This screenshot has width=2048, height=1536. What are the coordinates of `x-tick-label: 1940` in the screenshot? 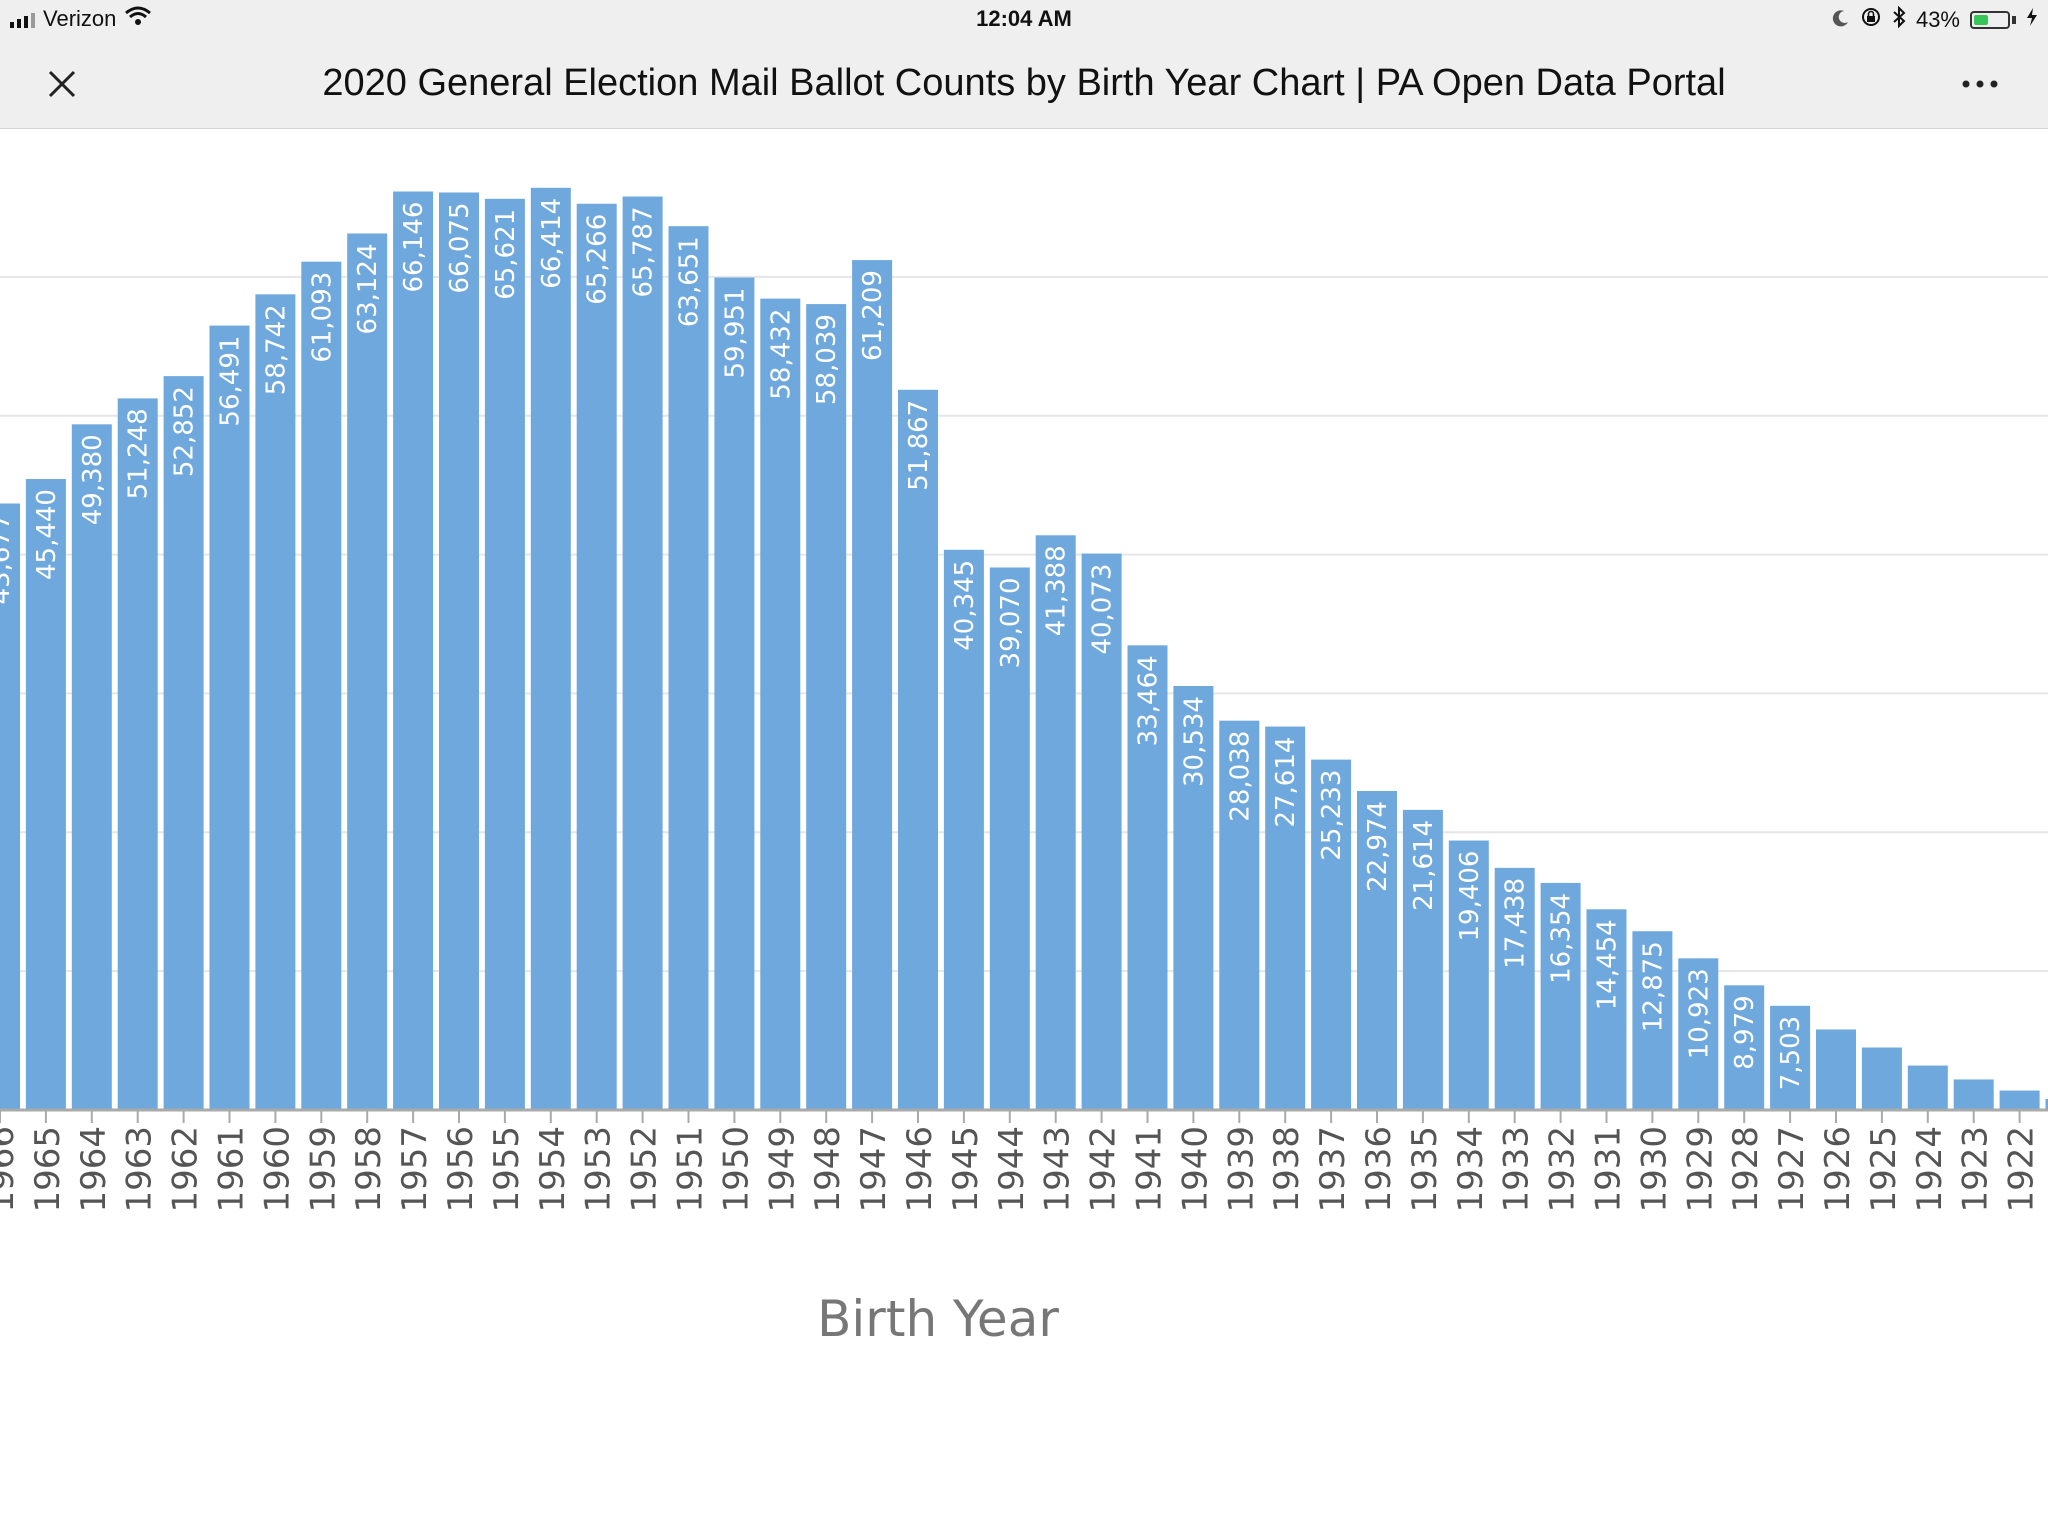 It's located at (1195, 1169).